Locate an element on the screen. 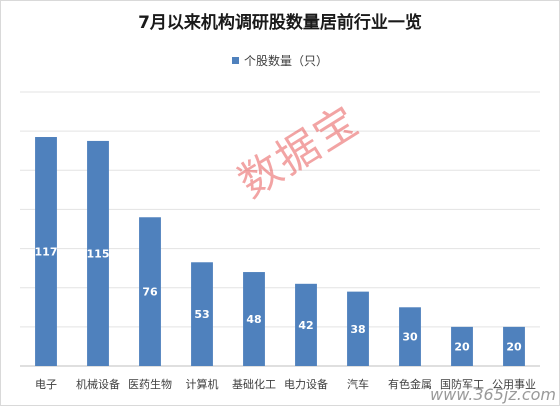 Image resolution: width=560 pixels, height=406 pixels. data-label: 53 is located at coordinates (201, 314).